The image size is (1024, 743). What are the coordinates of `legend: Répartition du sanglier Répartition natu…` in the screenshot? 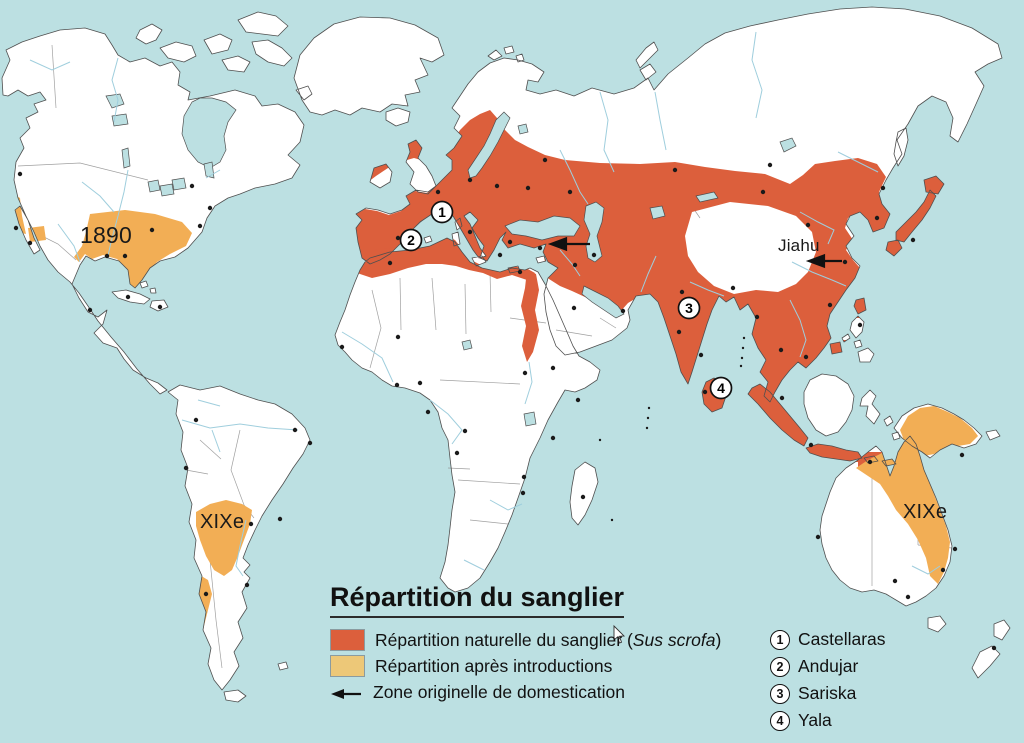 It's located at (525, 643).